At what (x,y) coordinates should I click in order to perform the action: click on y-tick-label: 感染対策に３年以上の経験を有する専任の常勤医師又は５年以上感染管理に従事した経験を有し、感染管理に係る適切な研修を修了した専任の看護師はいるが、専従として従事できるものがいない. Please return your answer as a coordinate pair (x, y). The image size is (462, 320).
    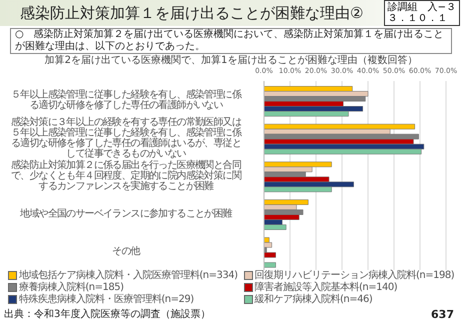
    Looking at the image, I should click on (126, 137).